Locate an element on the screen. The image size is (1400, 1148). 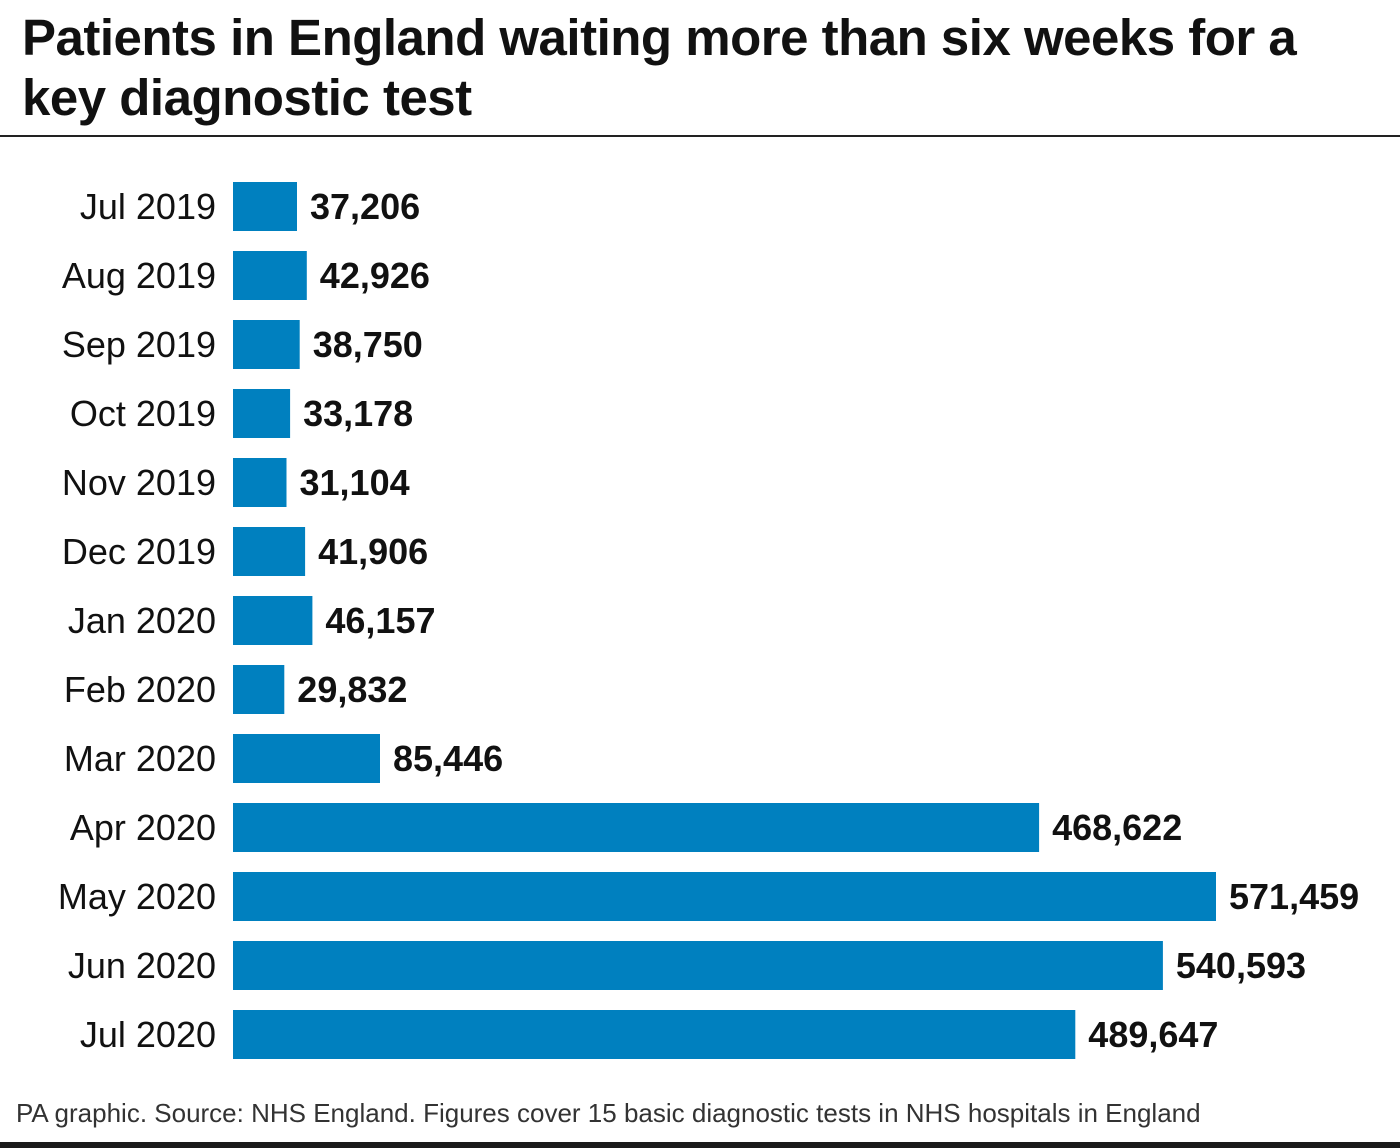
category-label: Oct 2019 is located at coordinates (143, 413).